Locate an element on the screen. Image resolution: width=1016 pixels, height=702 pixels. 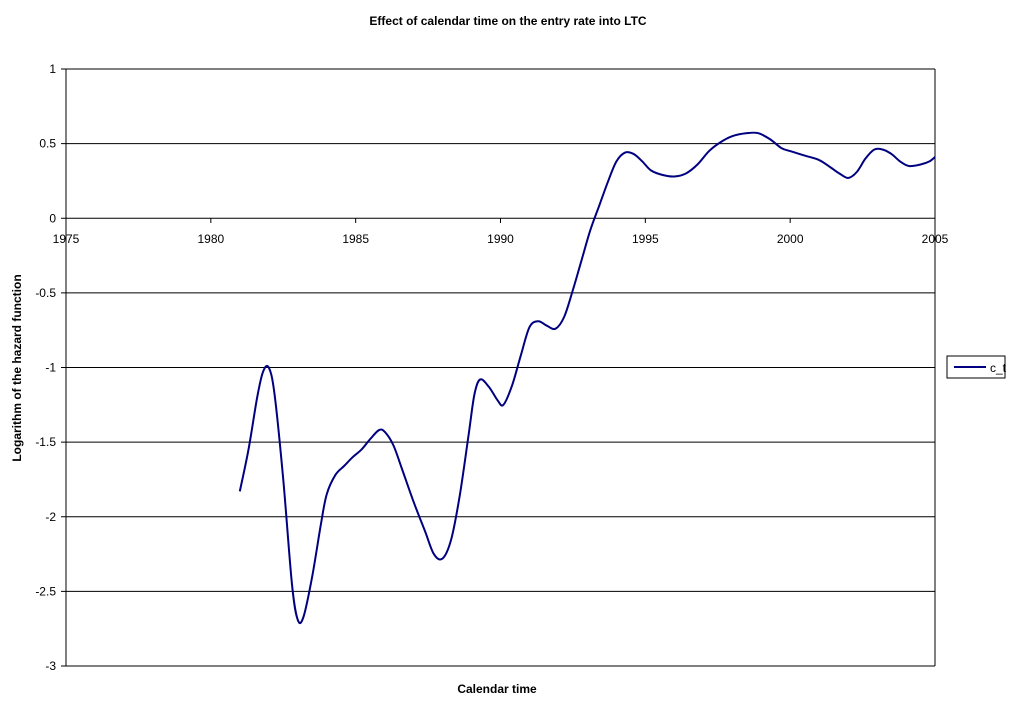
y-tick-label: 0 is located at coordinates (52, 218).